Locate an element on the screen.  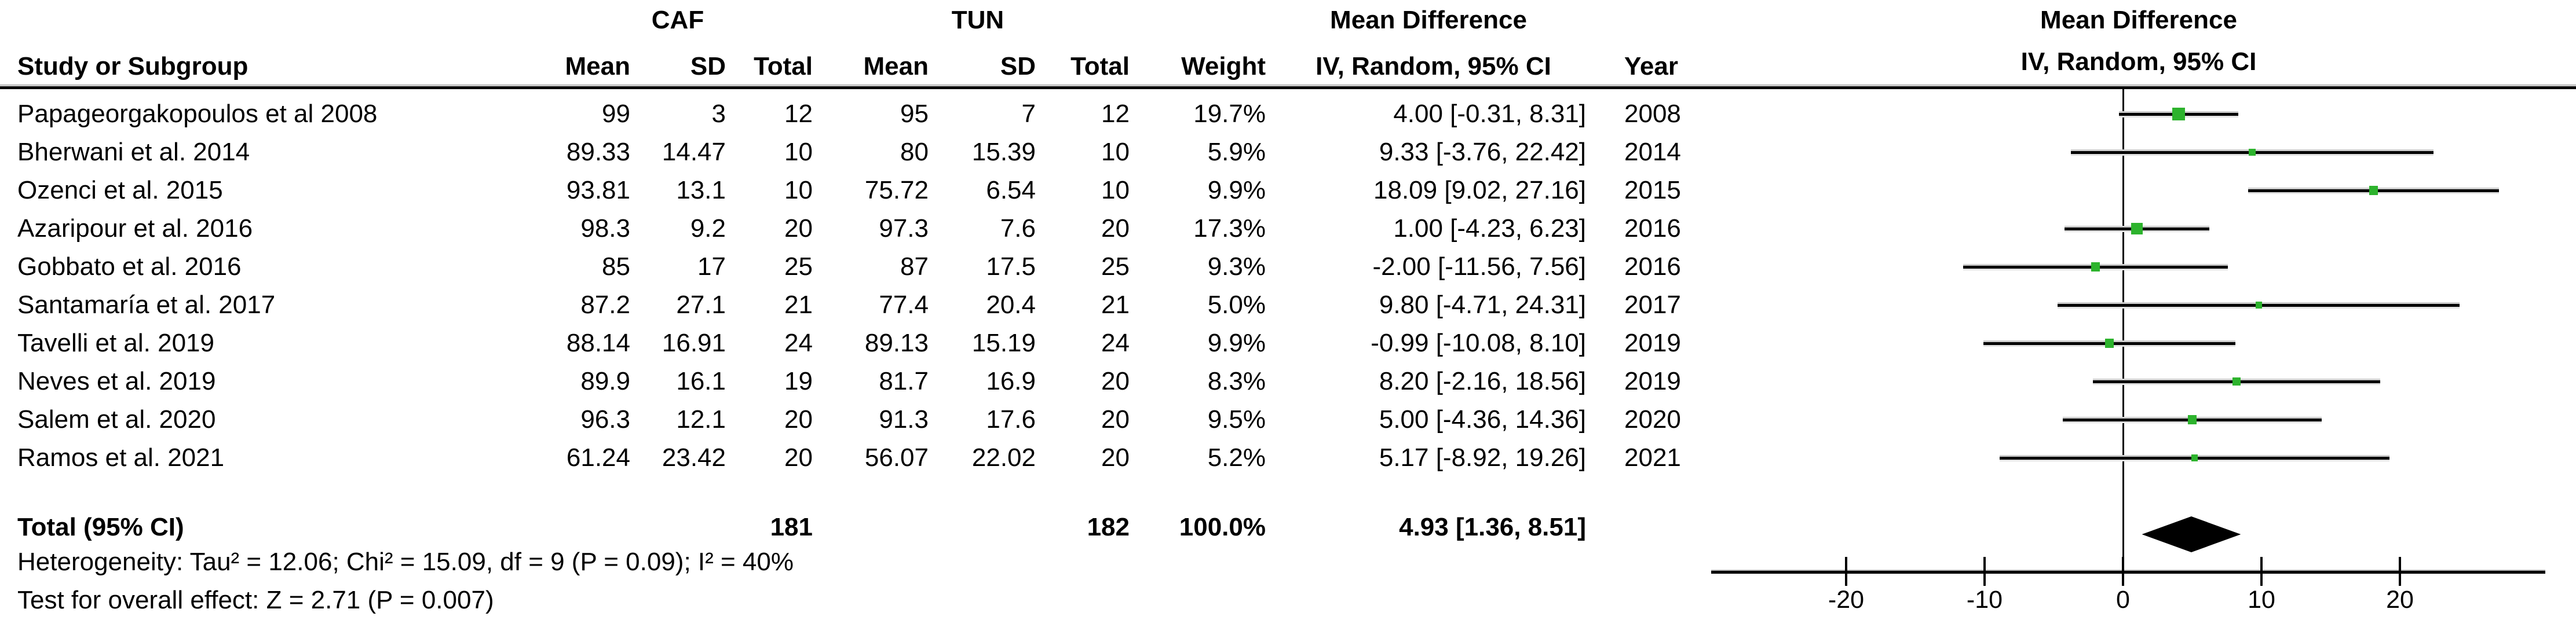
effect-estimate: 5.00 [-4.36, 14.36] is located at coordinates (1482, 419).